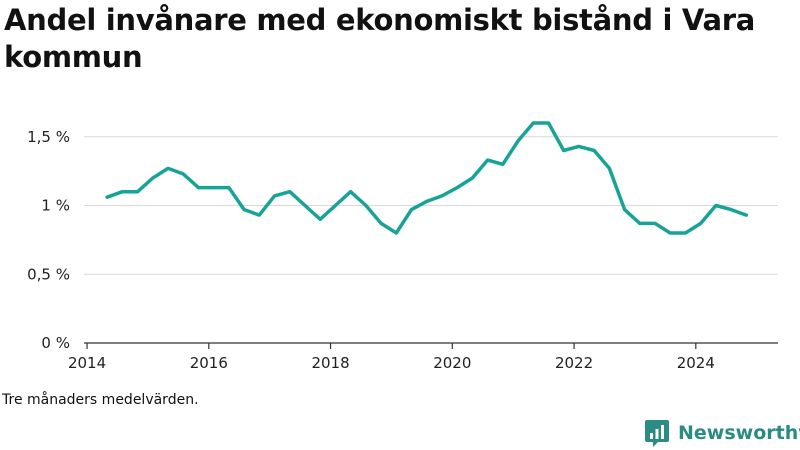  I want to click on x-tick-label: 2018, so click(330, 363).